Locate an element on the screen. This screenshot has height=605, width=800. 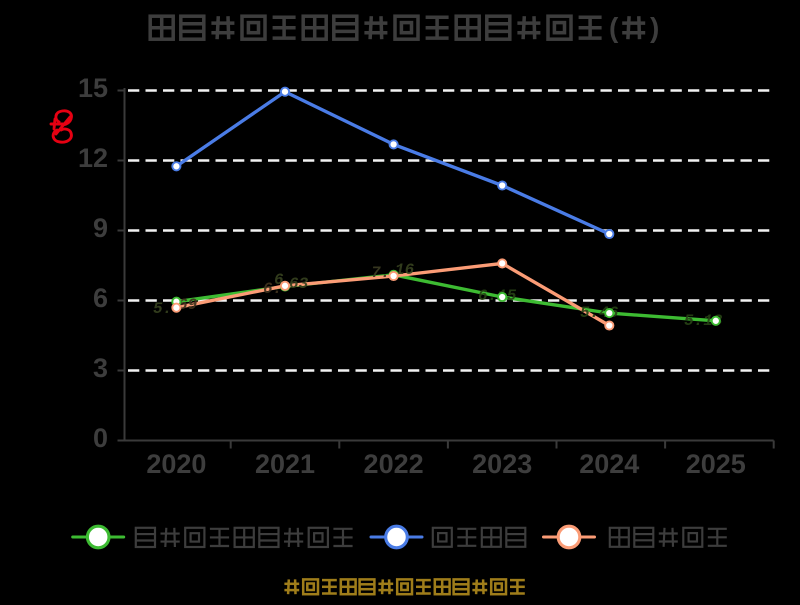
svg-text: 5. is located at coordinates (162, 309).